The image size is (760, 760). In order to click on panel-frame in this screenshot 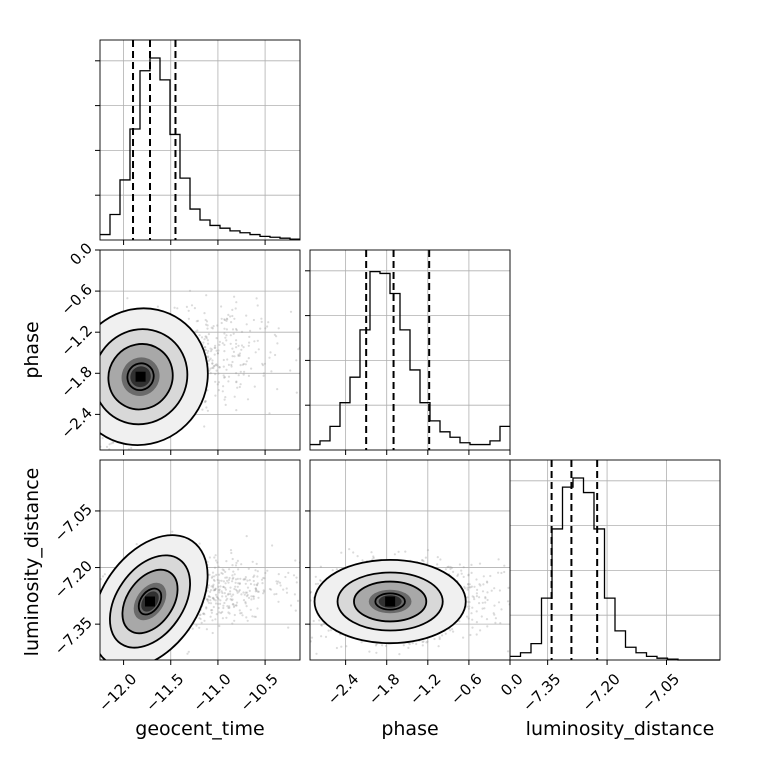, I will do `click(200, 140)`.